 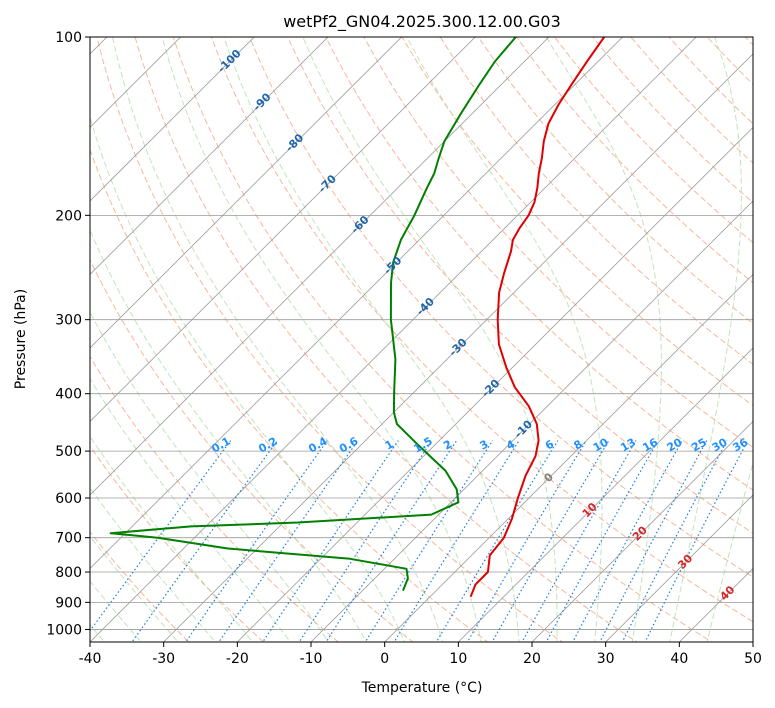 I want to click on y-tick-label: 800, so click(x=68, y=573).